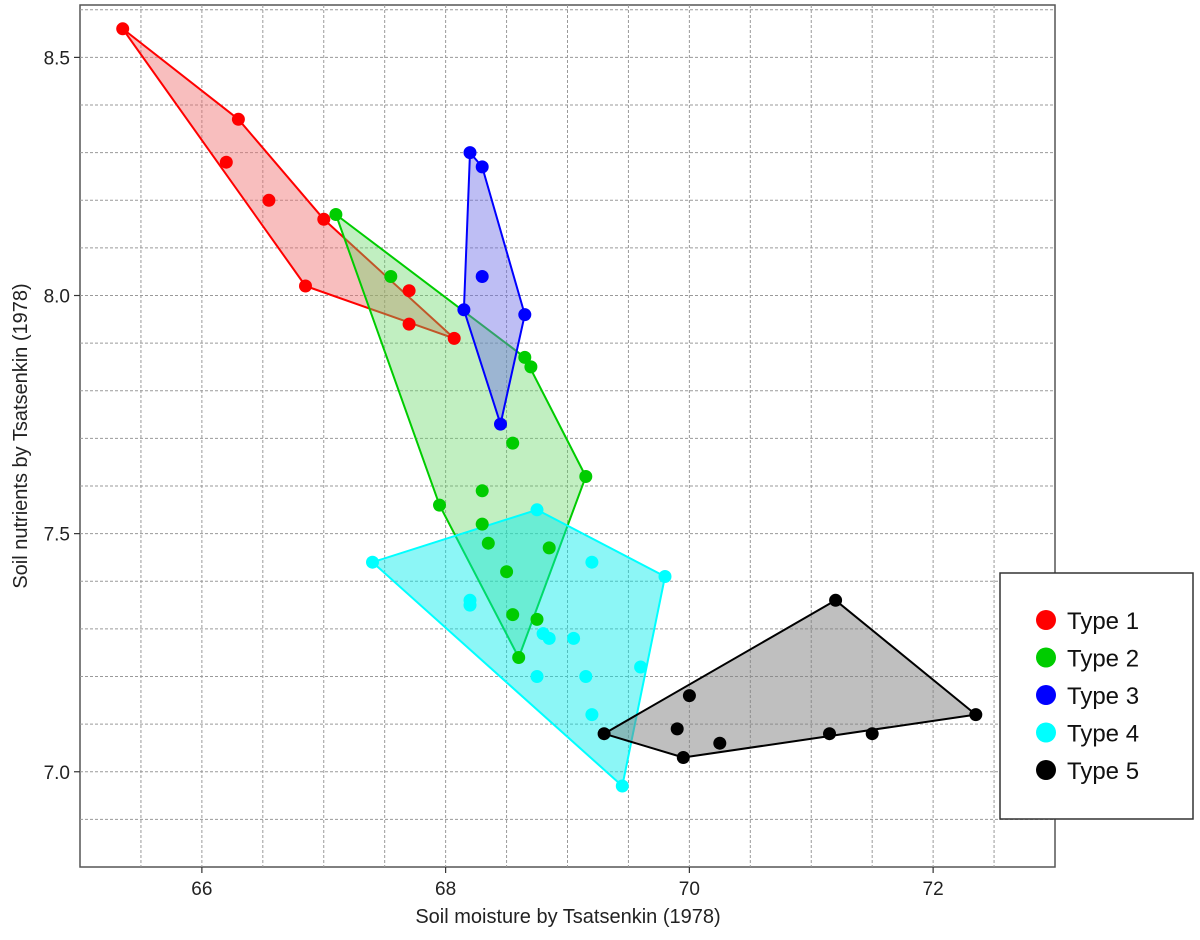 This screenshot has height=940, width=1200. Describe the element at coordinates (1103, 659) in the screenshot. I see `legend-label-type-2: Type 2` at that location.